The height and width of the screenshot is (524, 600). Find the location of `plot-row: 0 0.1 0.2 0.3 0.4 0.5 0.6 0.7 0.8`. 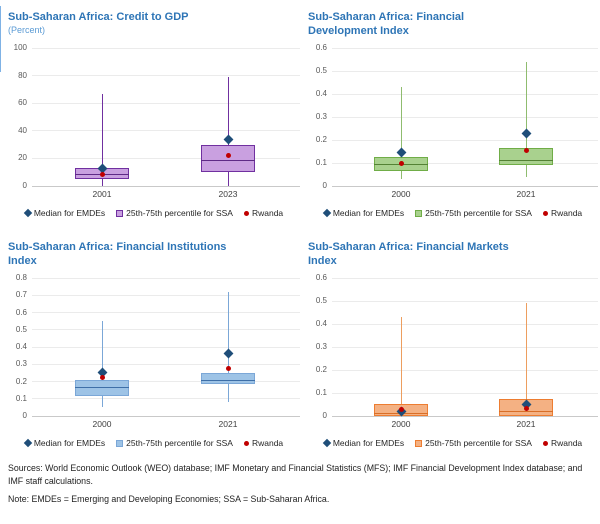

plot-row: 0 0.1 0.2 0.3 0.4 0.5 0.6 0.7 0.8 is located at coordinates (154, 346).